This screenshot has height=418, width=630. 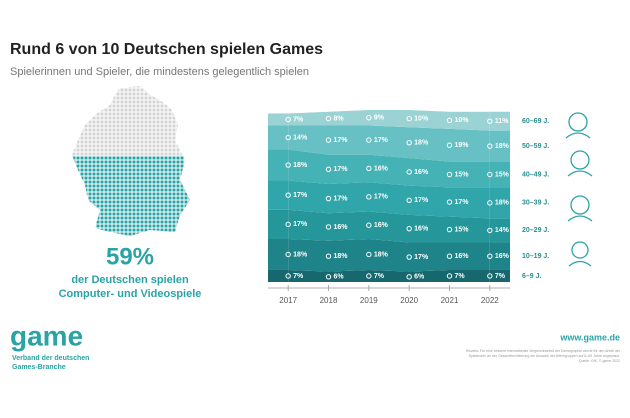 What do you see at coordinates (599, 361) in the screenshot?
I see `note: Quelle: GfK, © game 2022` at bounding box center [599, 361].